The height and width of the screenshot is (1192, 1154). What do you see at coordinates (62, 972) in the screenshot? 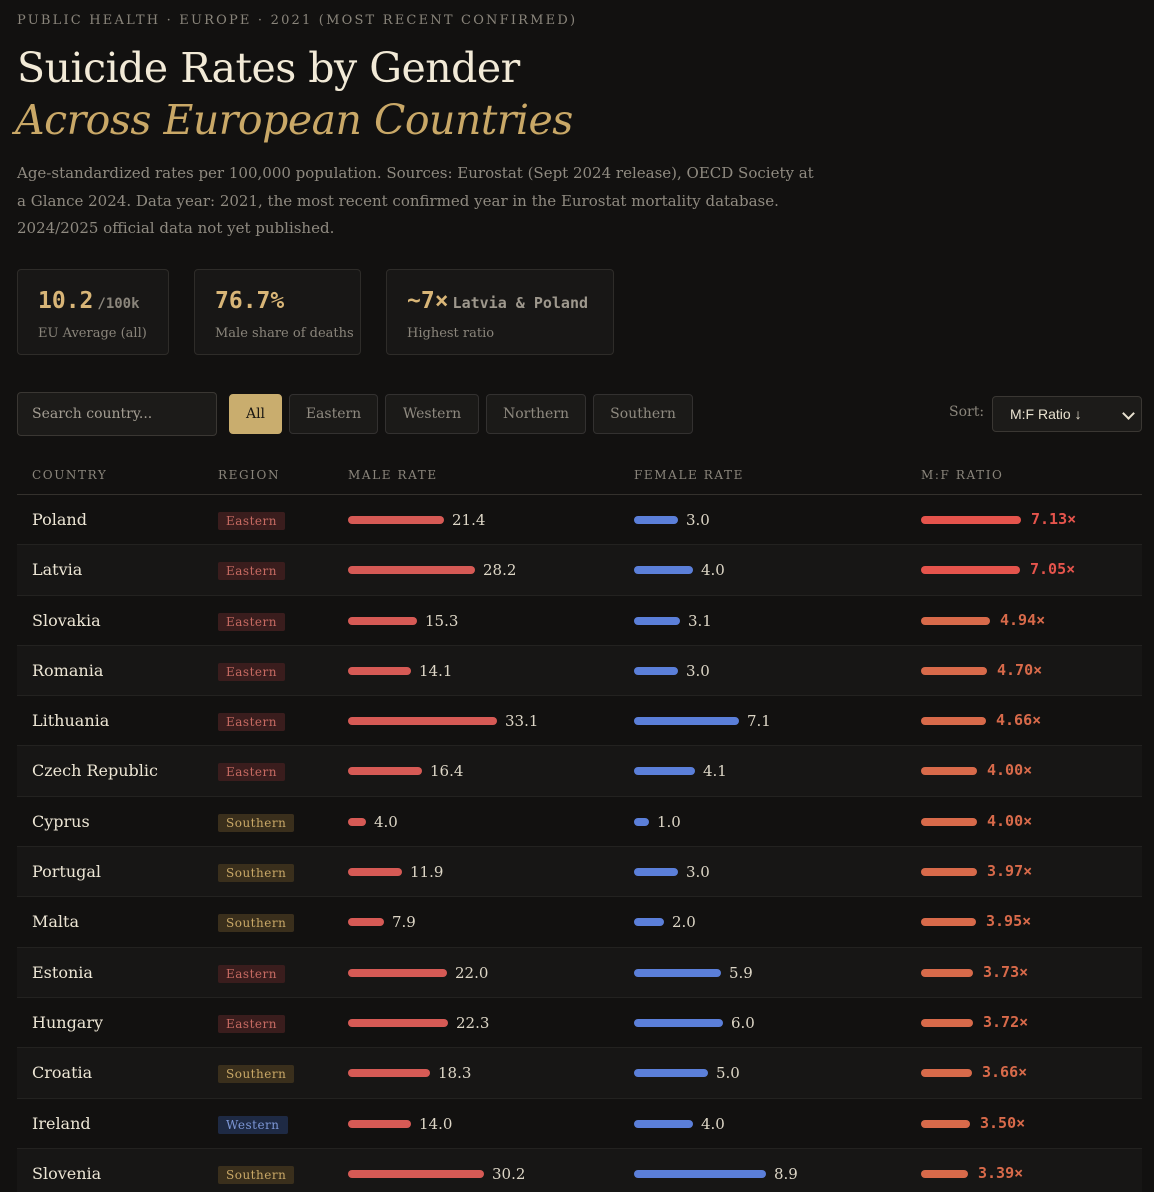
I see `country-name: Estonia` at bounding box center [62, 972].